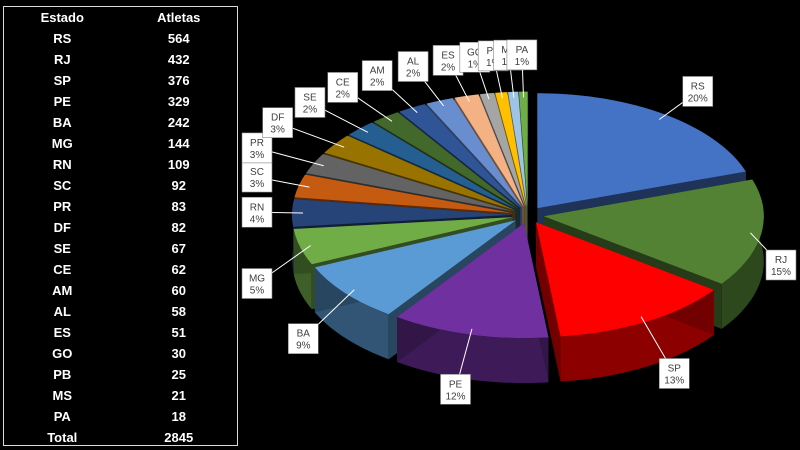 This screenshot has width=800, height=450. I want to click on table-row: ES 51, so click(120, 332).